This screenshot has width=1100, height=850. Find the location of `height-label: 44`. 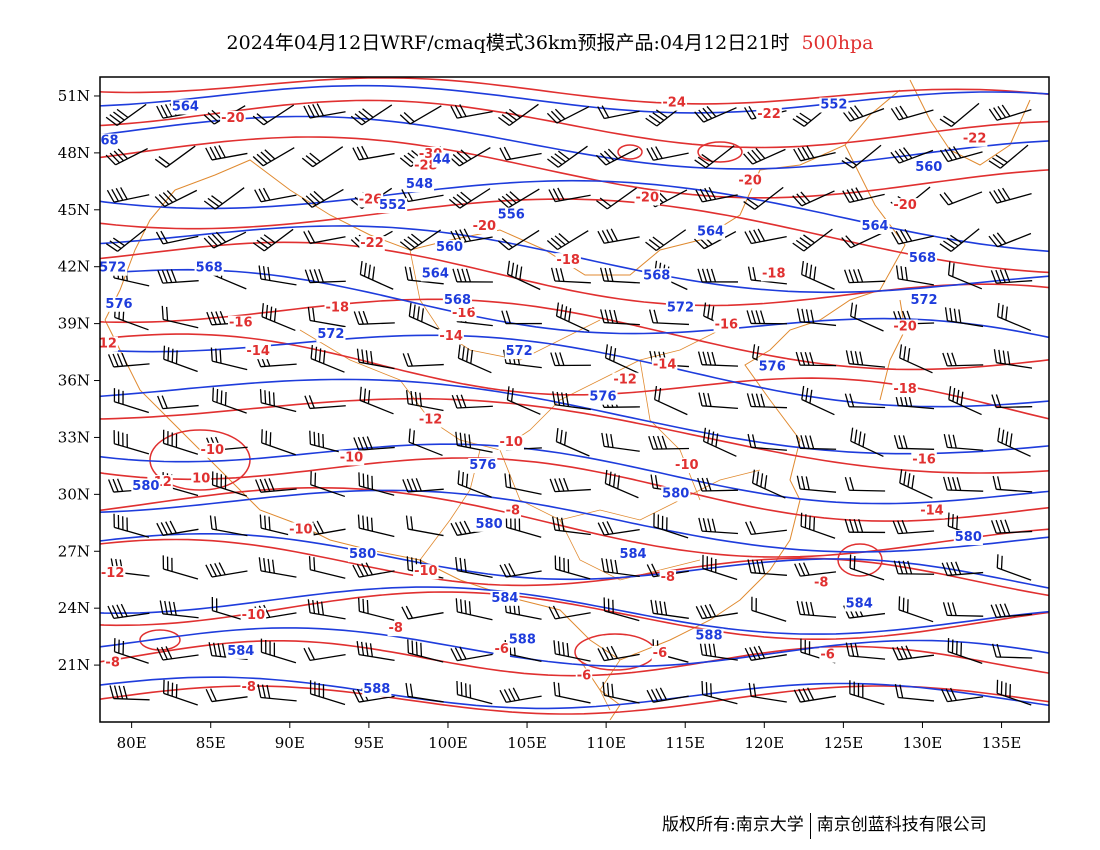

height-label: 44 is located at coordinates (442, 160).